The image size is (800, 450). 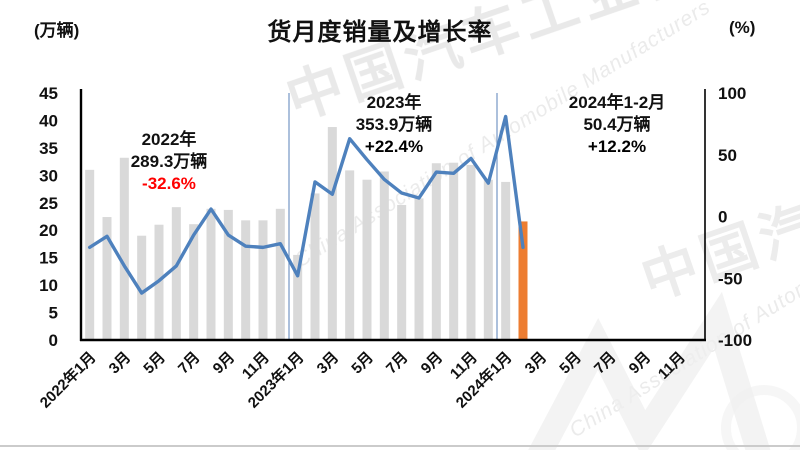 What do you see at coordinates (732, 93) in the screenshot?
I see `right-axis-tick-100: 100` at bounding box center [732, 93].